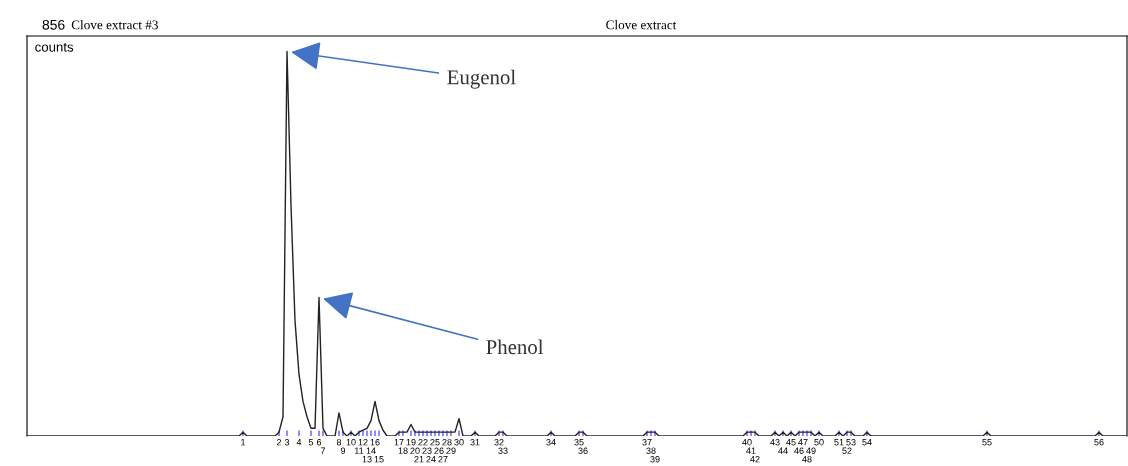 The height and width of the screenshot is (466, 1128). I want to click on annotation: Eugenol, so click(481, 79).